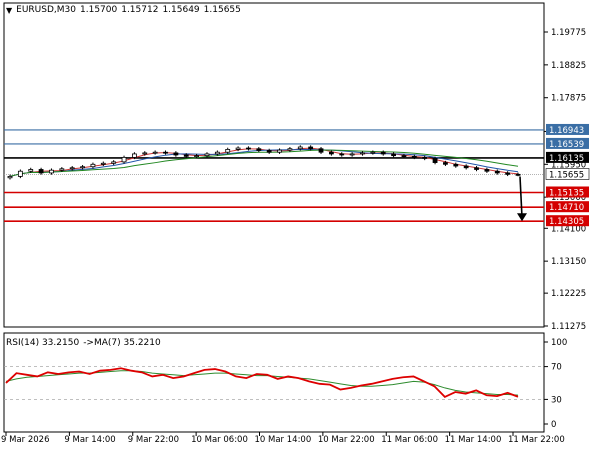 The image size is (590, 450). Describe the element at coordinates (568, 198) in the screenshot. I see `price-label: 1.15000` at that location.